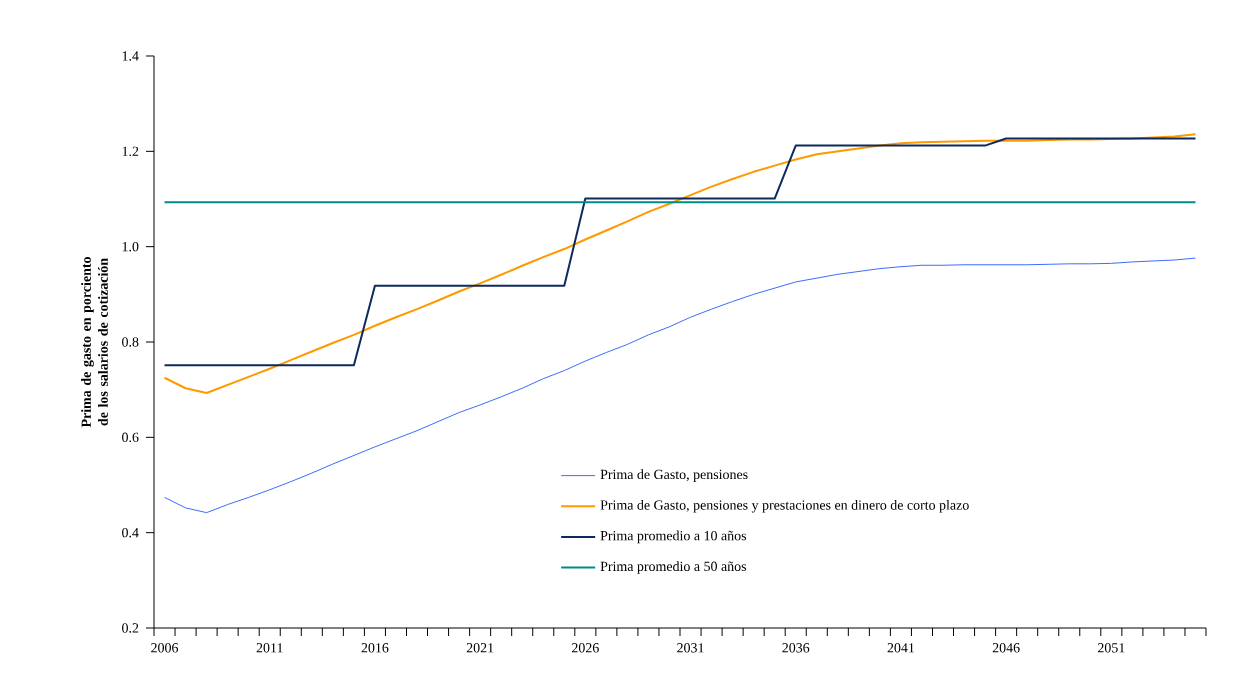 Image resolution: width=1233 pixels, height=698 pixels. What do you see at coordinates (1111, 648) in the screenshot?
I see `x-tick-label: 2051` at bounding box center [1111, 648].